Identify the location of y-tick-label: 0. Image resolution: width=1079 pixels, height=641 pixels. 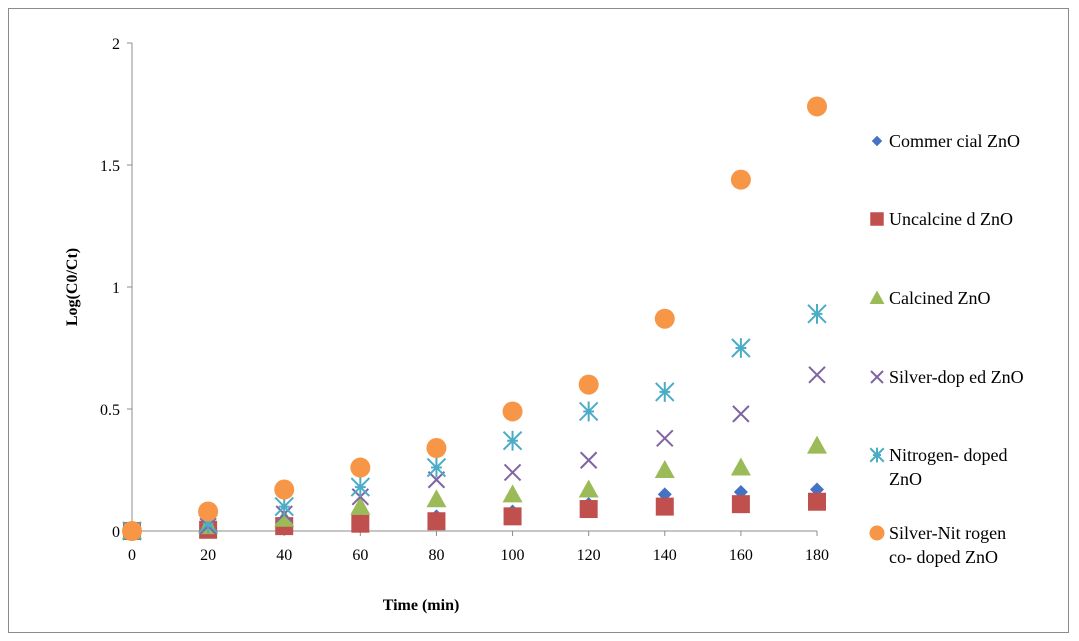
(116, 532).